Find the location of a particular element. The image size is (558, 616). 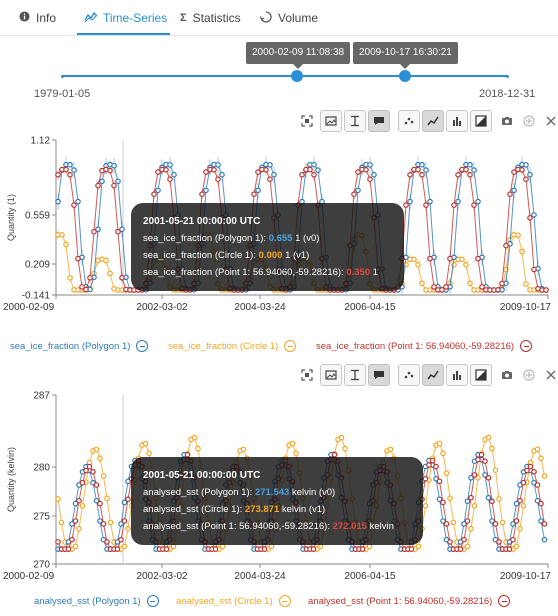

x-tick-label: 2006-04-15 is located at coordinates (370, 307).